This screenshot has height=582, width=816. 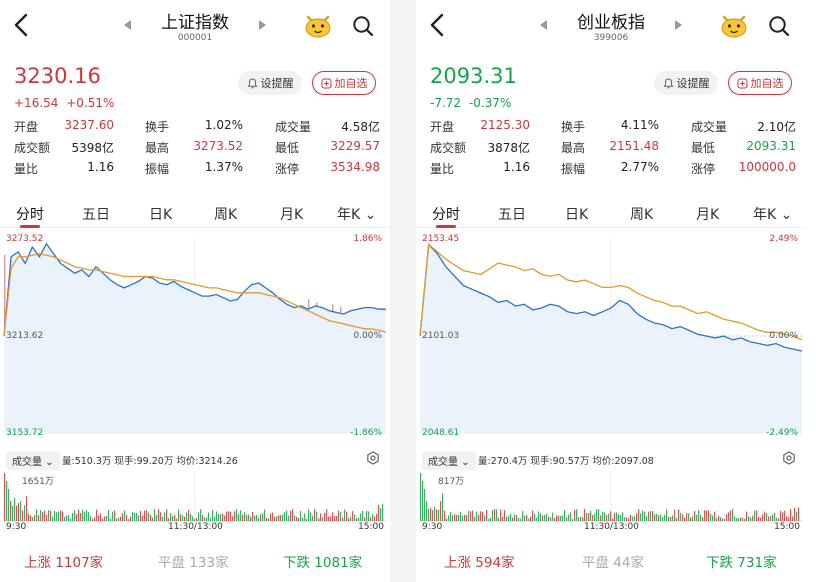 I want to click on time-mid: 11:30/13:00, so click(x=195, y=527).